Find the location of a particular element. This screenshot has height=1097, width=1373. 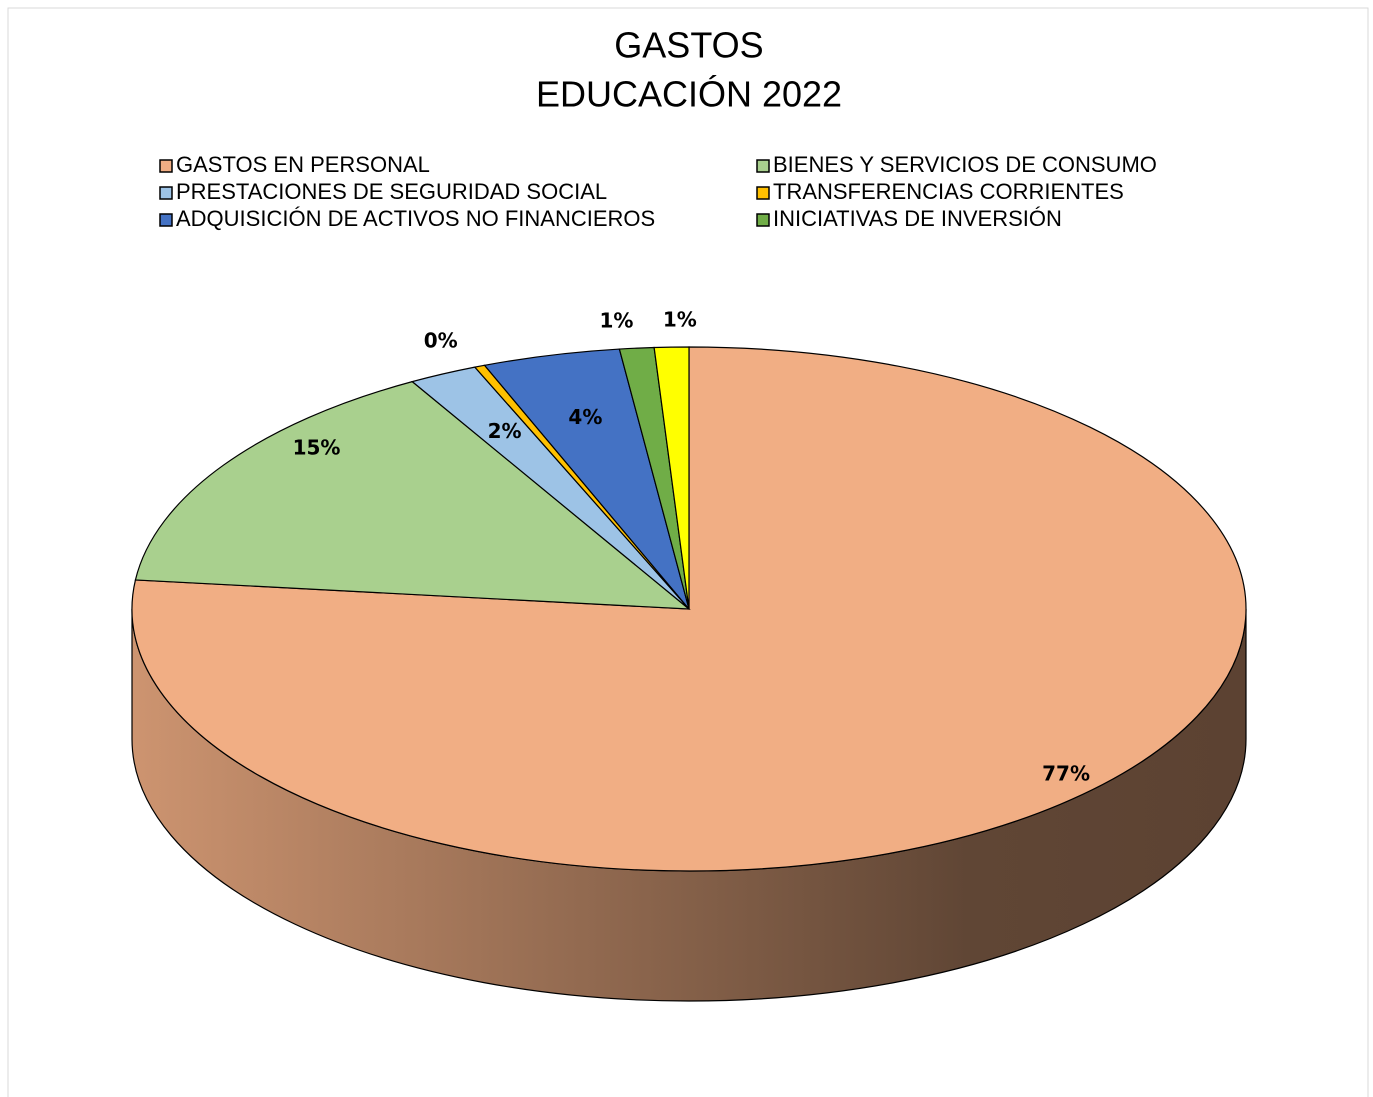

legend-label: INICIATIVAS DE INVERSIÓN is located at coordinates (917, 218).